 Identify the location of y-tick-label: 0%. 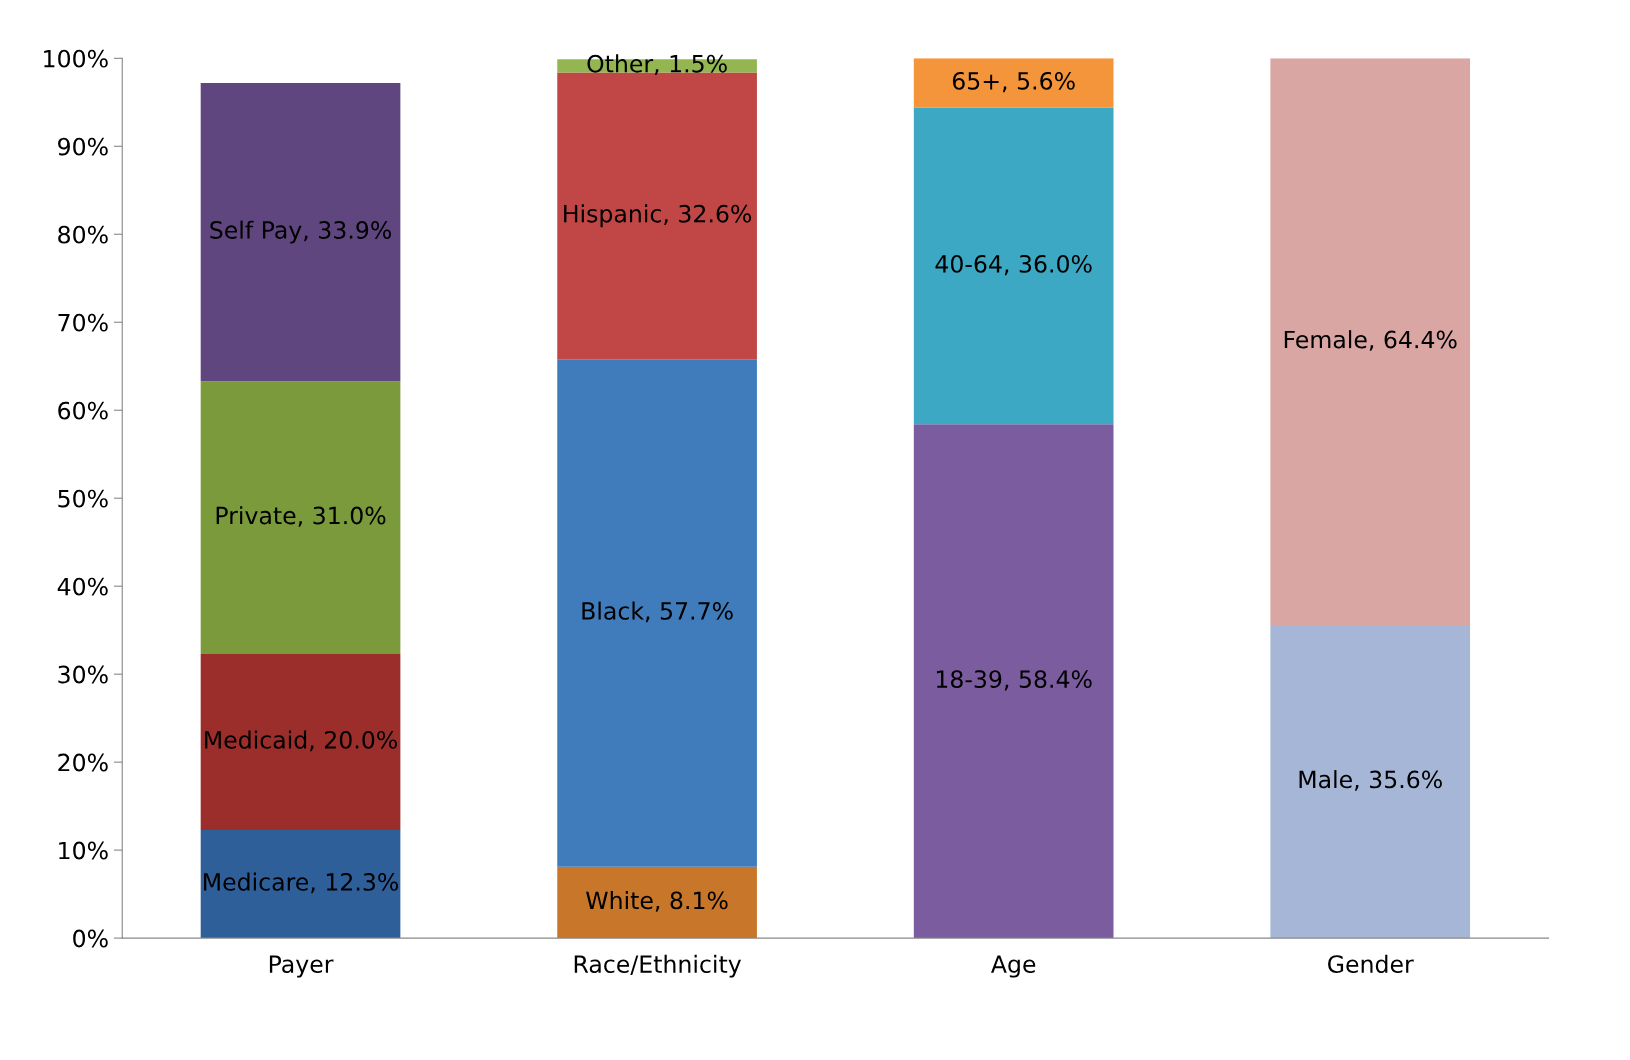
(90, 938).